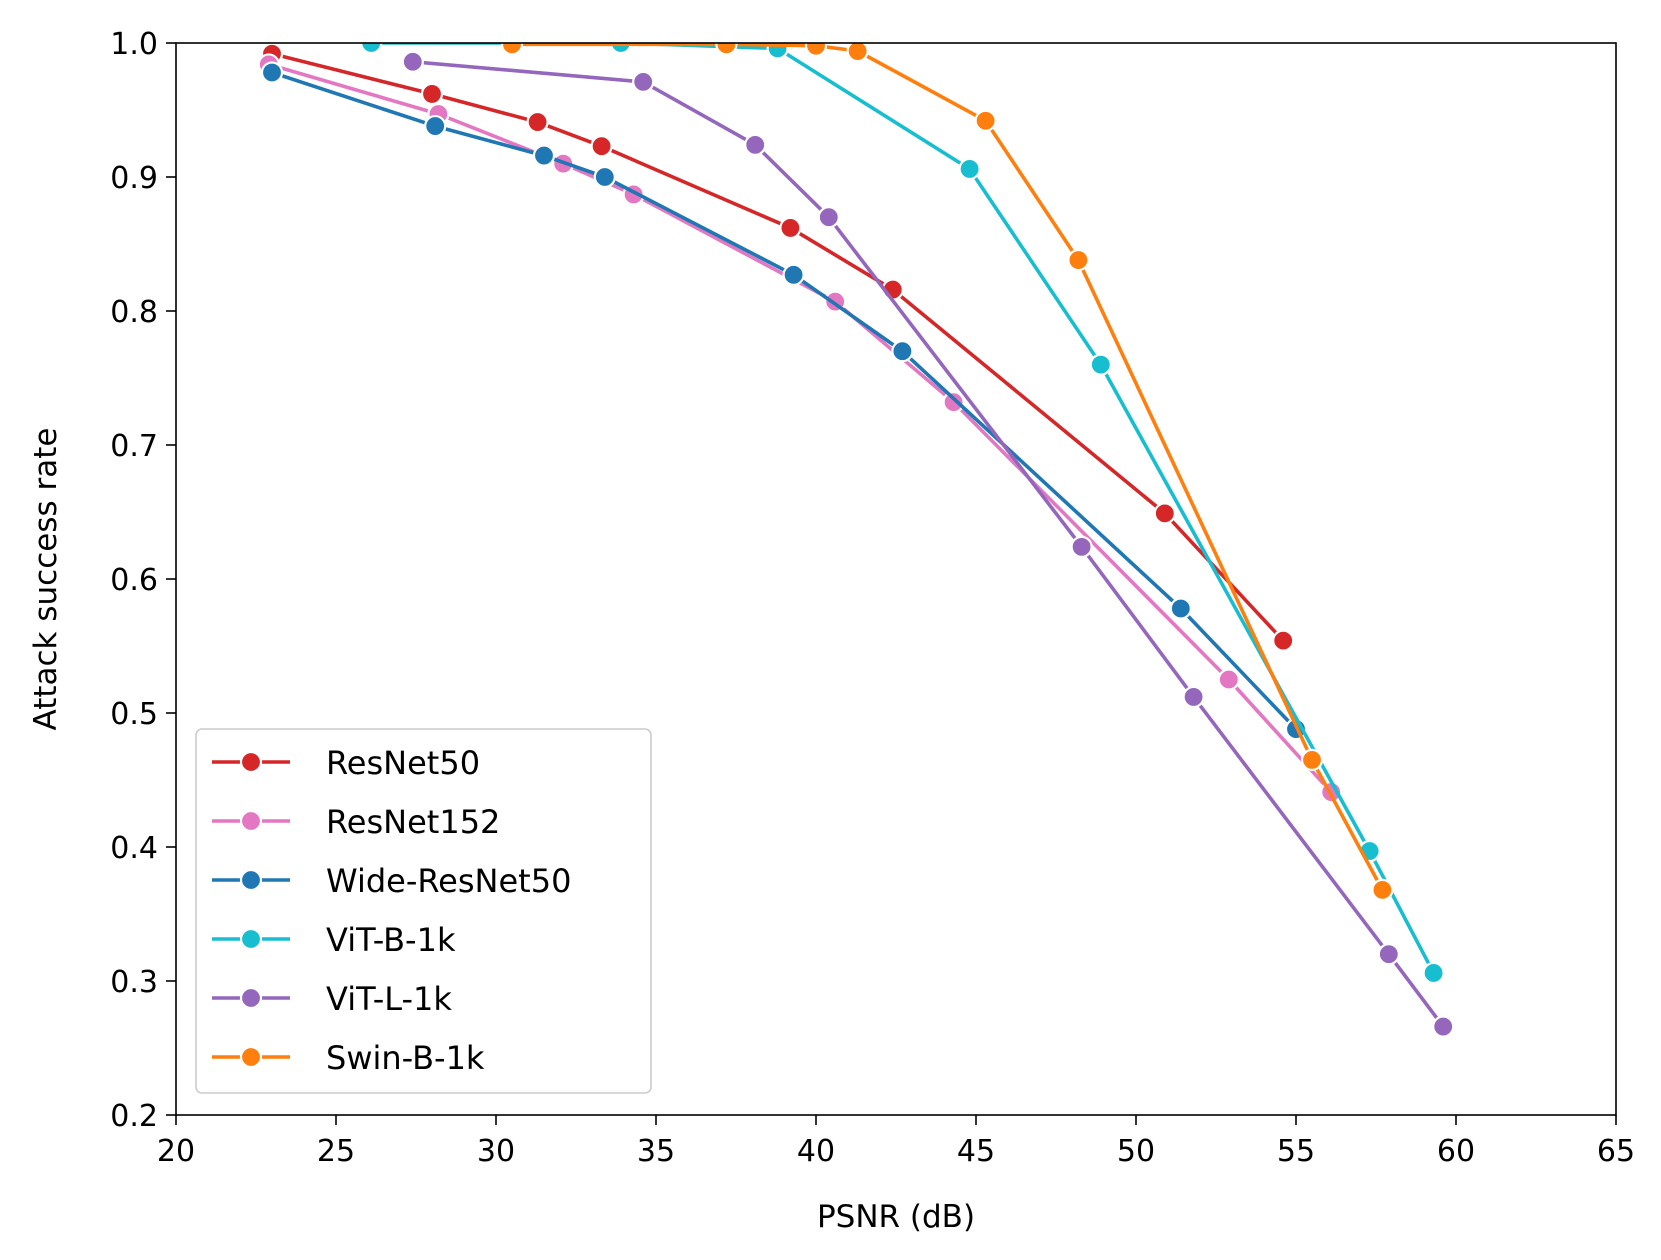 Image resolution: width=1661 pixels, height=1260 pixels. Describe the element at coordinates (134, 580) in the screenshot. I see `y-tick-label: 0.6` at that location.